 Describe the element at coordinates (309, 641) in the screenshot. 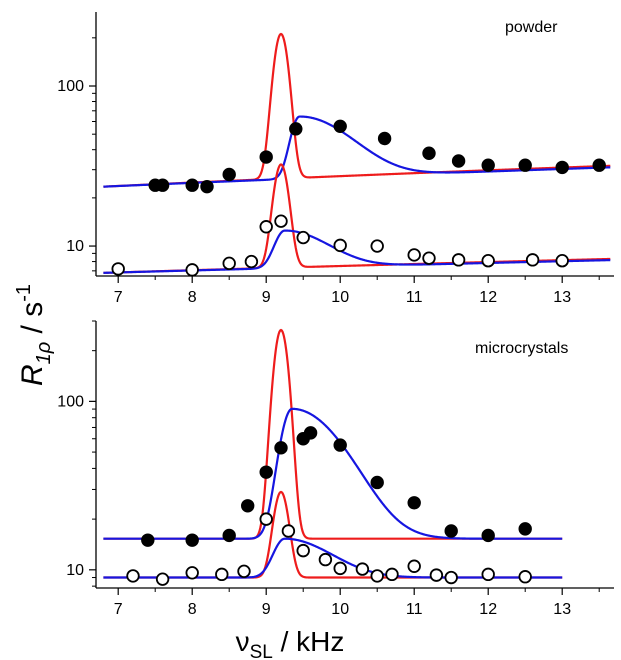

I see `x-axis-title-unit: / kHz` at that location.